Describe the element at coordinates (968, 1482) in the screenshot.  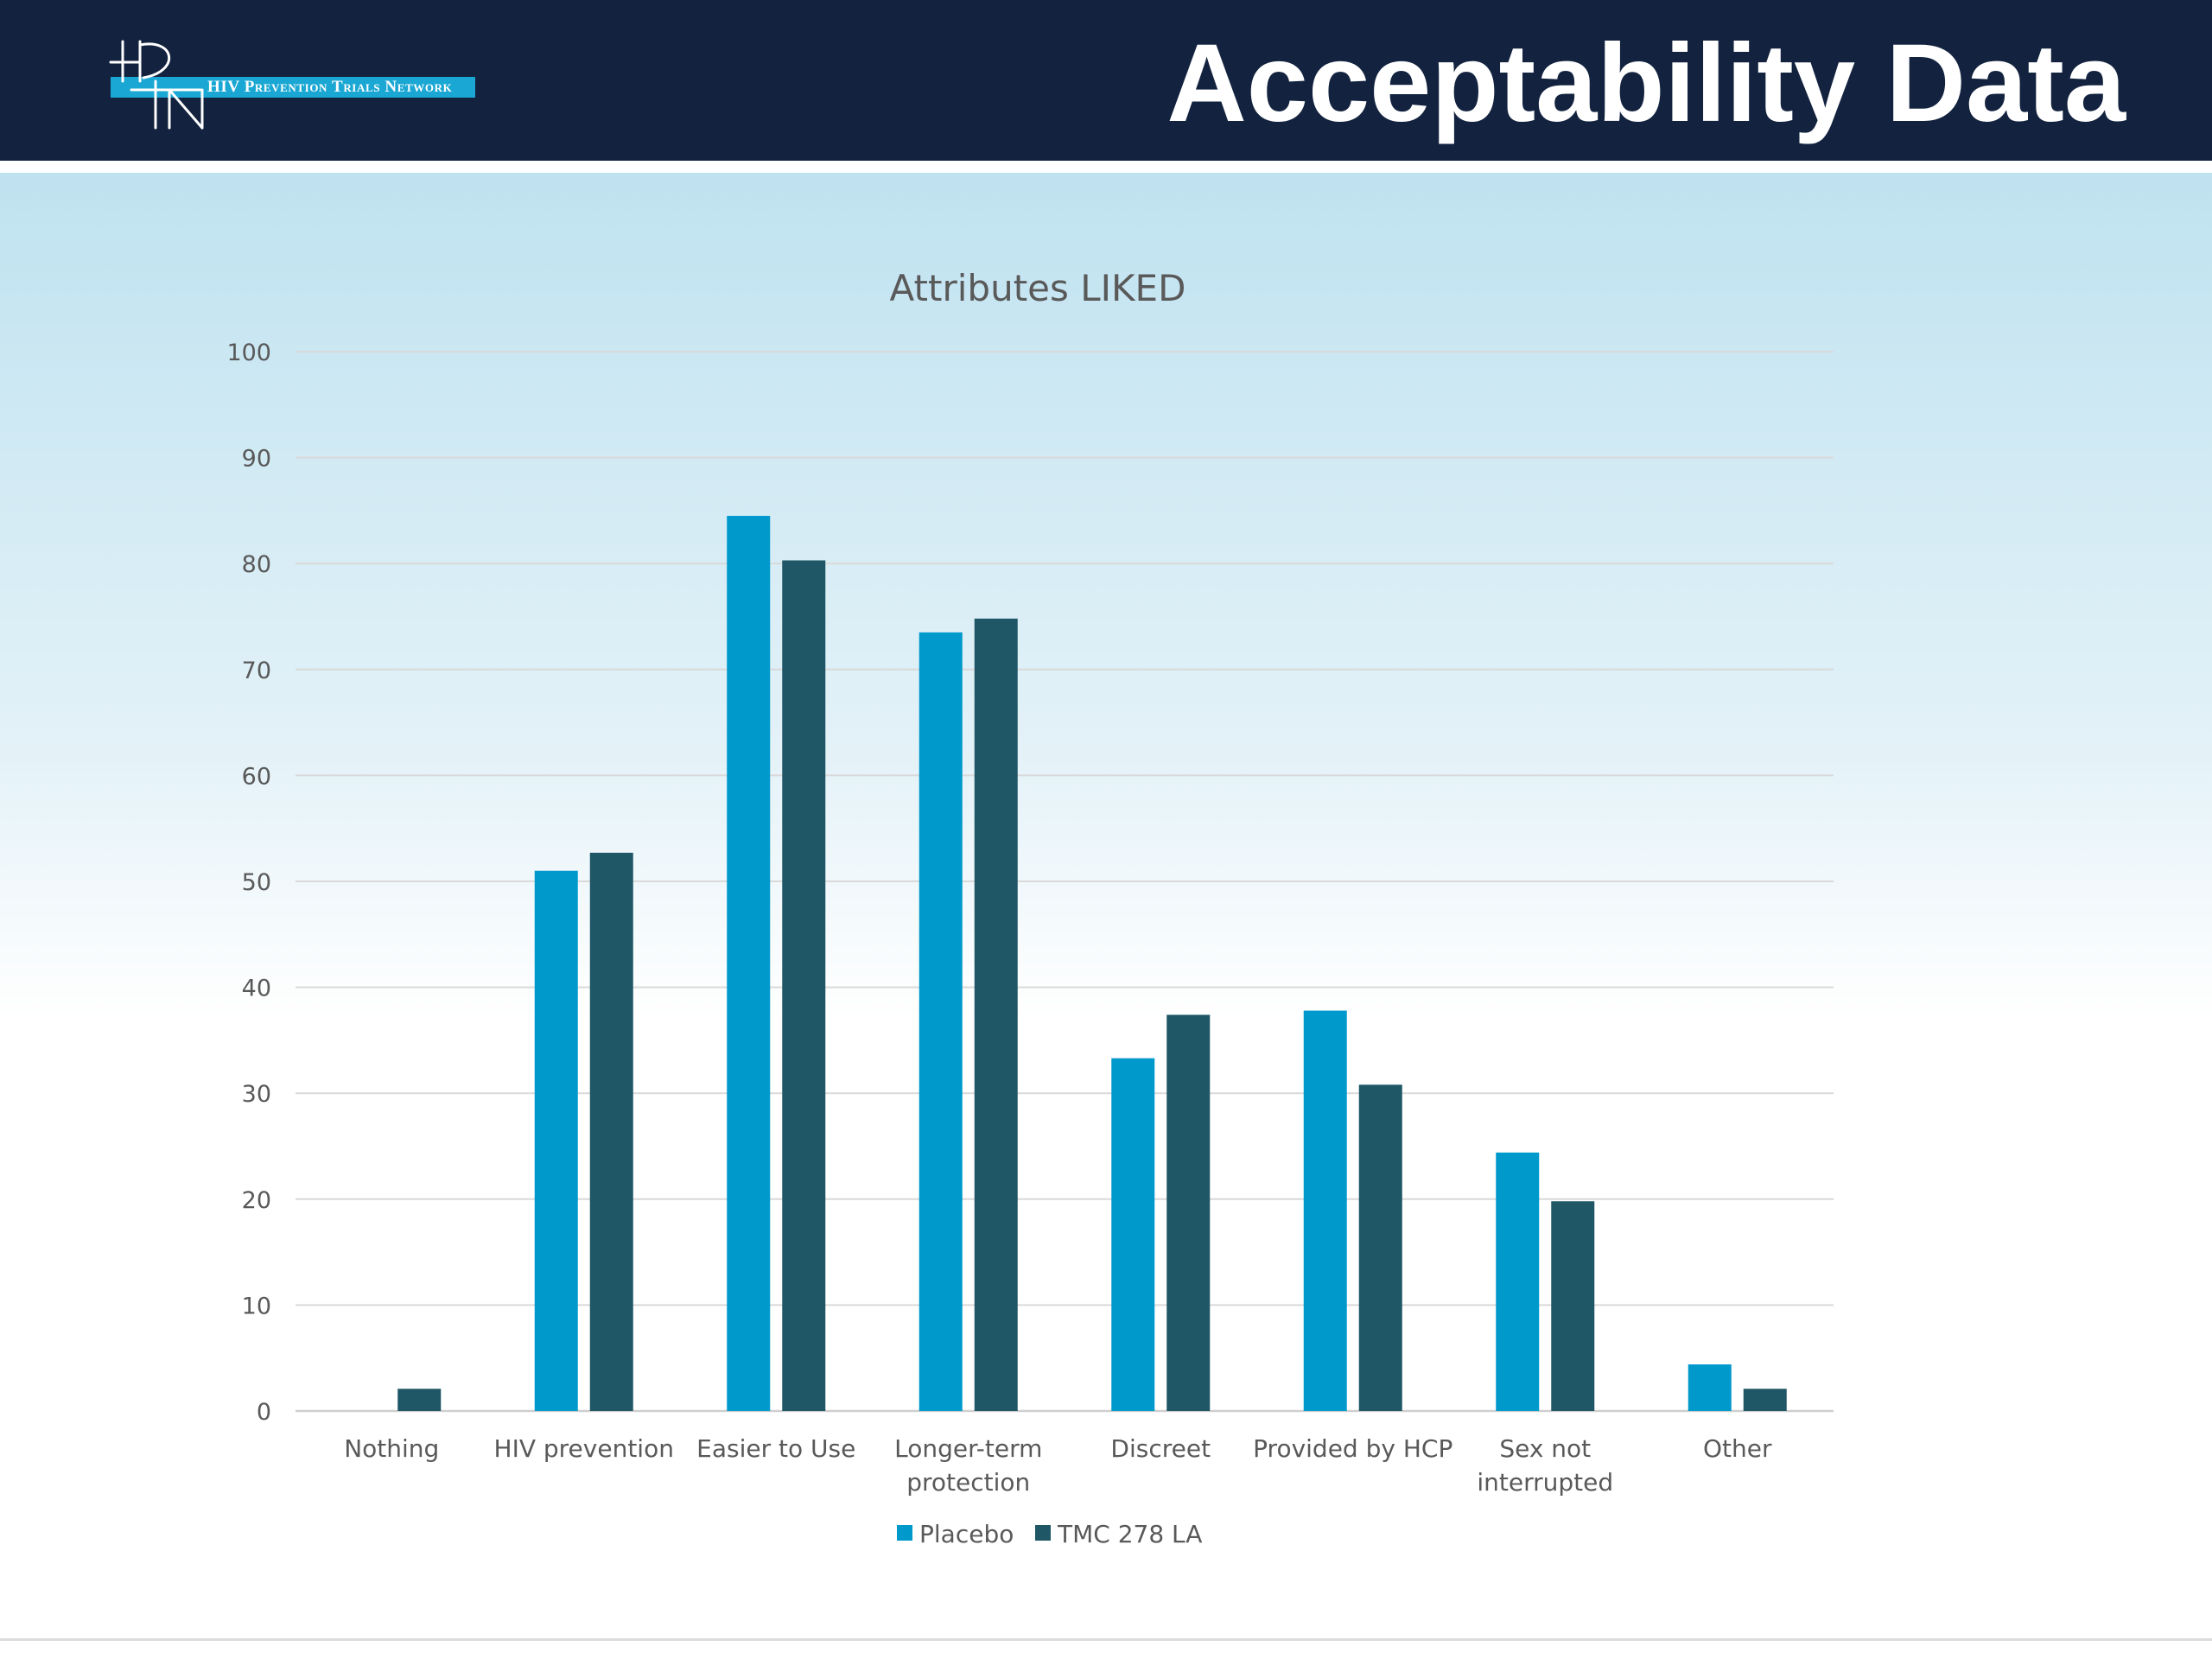
I see `x-tick-label-line: protection` at that location.